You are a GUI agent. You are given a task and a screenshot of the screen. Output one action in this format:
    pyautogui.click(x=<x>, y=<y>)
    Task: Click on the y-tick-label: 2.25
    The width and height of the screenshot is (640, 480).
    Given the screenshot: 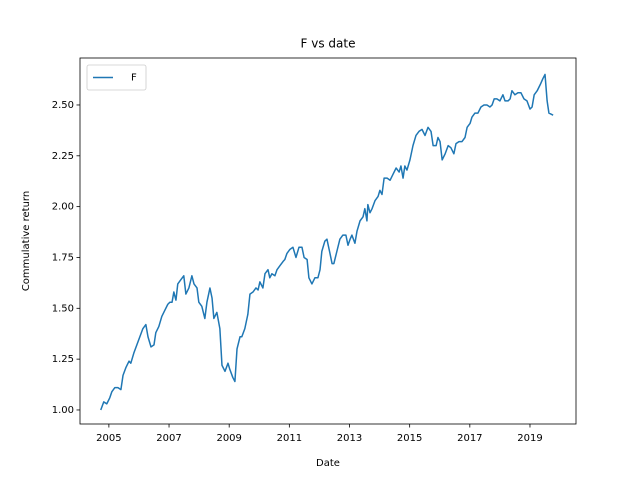 What is the action you would take?
    pyautogui.click(x=63, y=156)
    